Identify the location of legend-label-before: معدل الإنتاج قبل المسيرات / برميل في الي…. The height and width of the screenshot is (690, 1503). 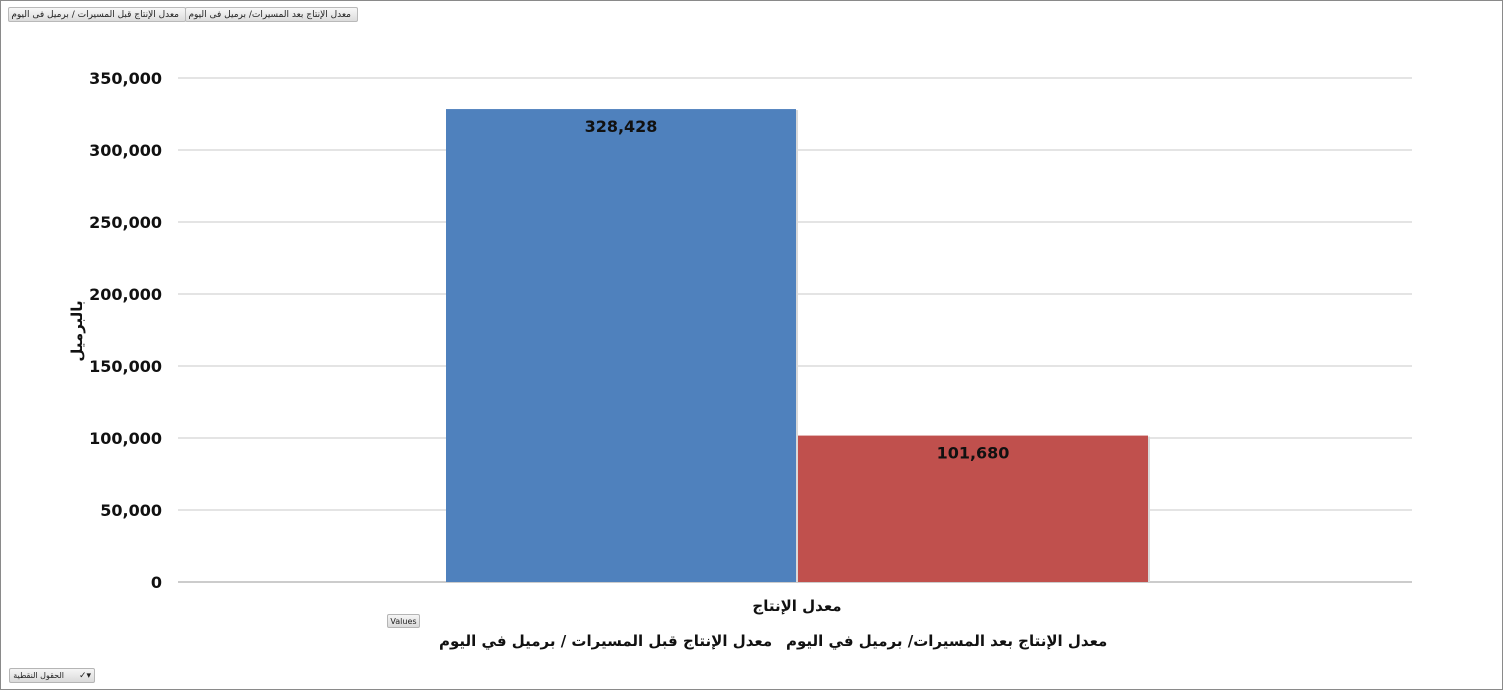
(606, 641).